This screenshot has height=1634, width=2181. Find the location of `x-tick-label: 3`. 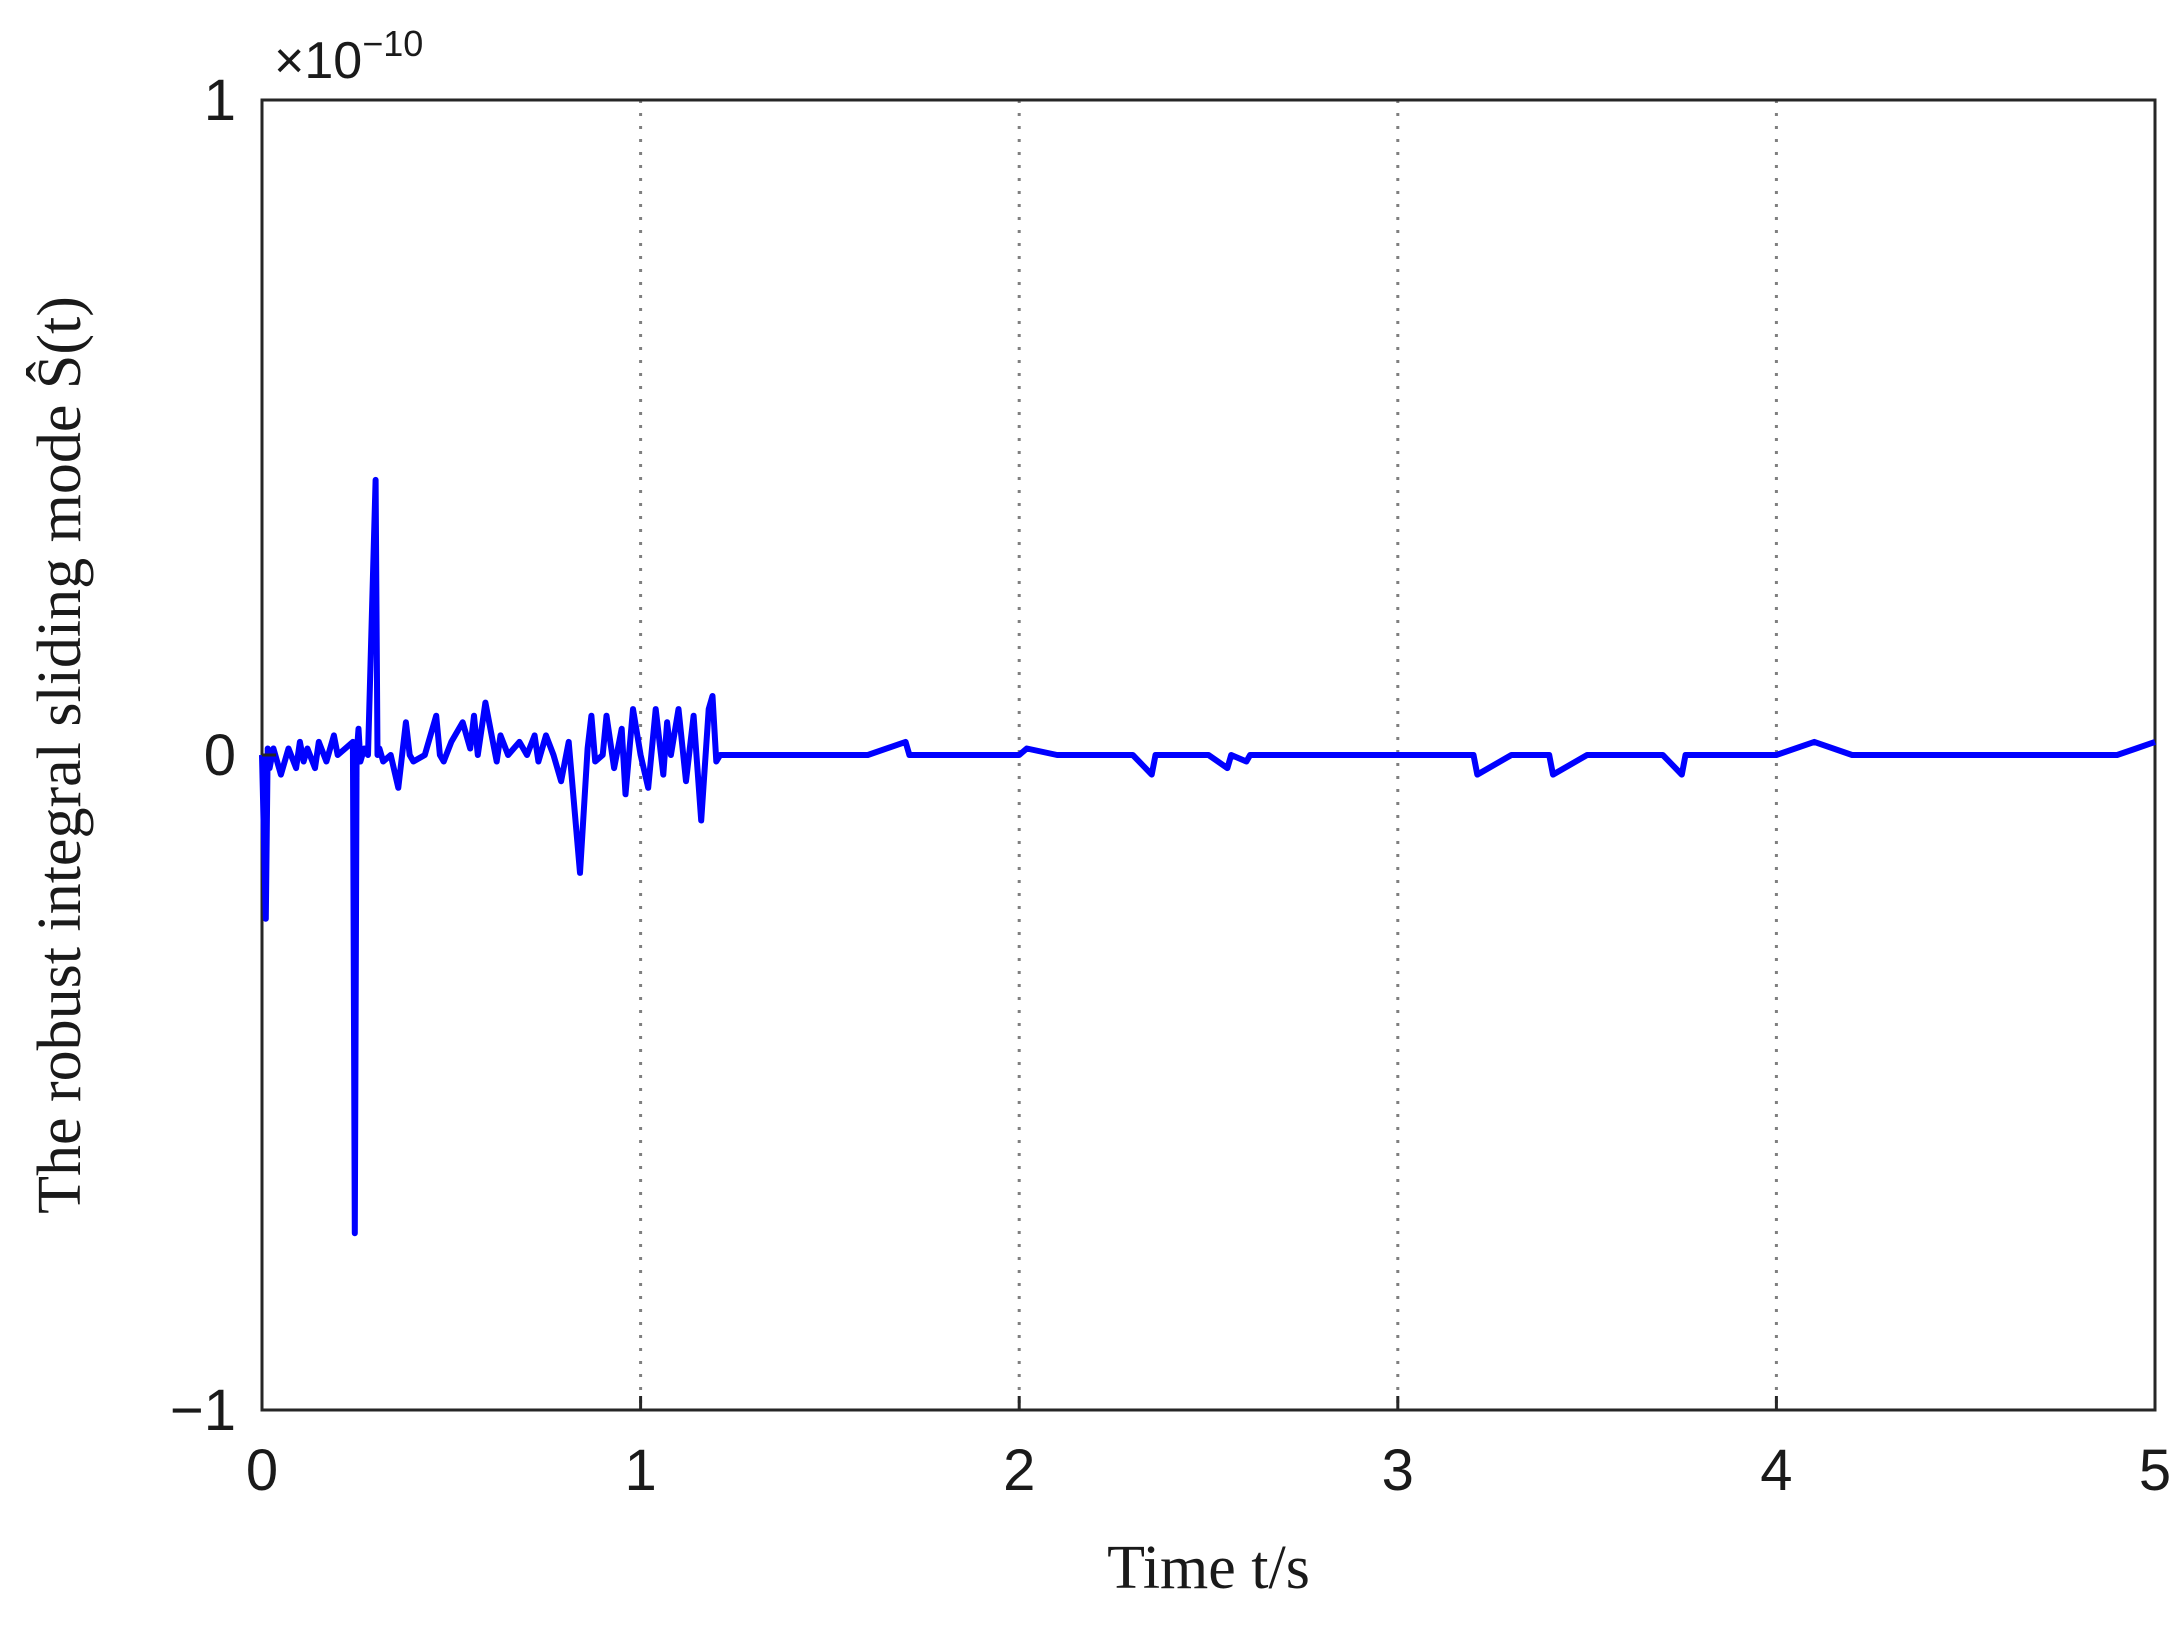

x-tick-label: 3 is located at coordinates (1398, 1470).